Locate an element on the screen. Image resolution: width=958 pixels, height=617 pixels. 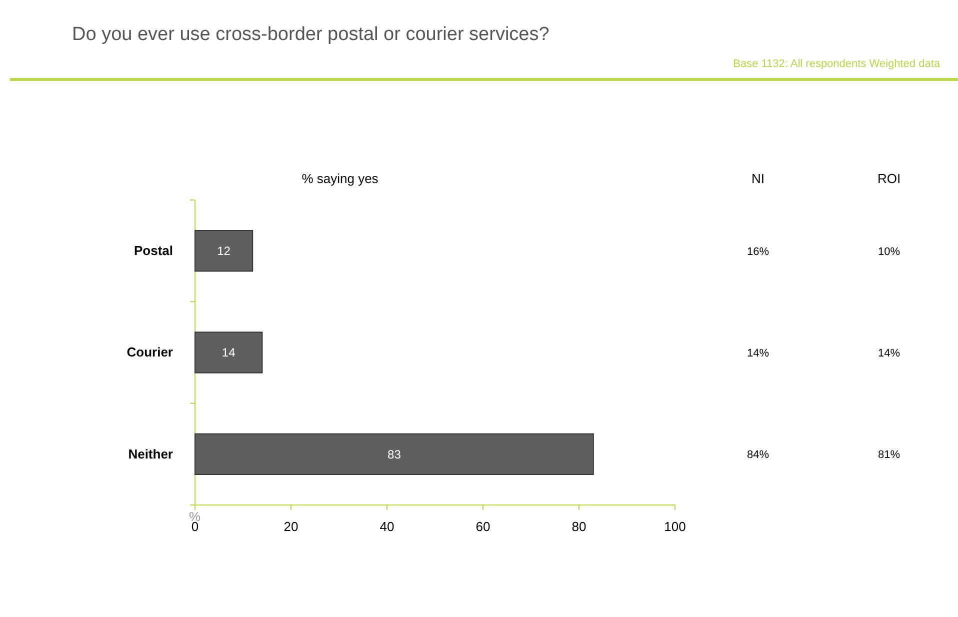
text: Base 1132: All respondents Weighted data is located at coordinates (837, 64).